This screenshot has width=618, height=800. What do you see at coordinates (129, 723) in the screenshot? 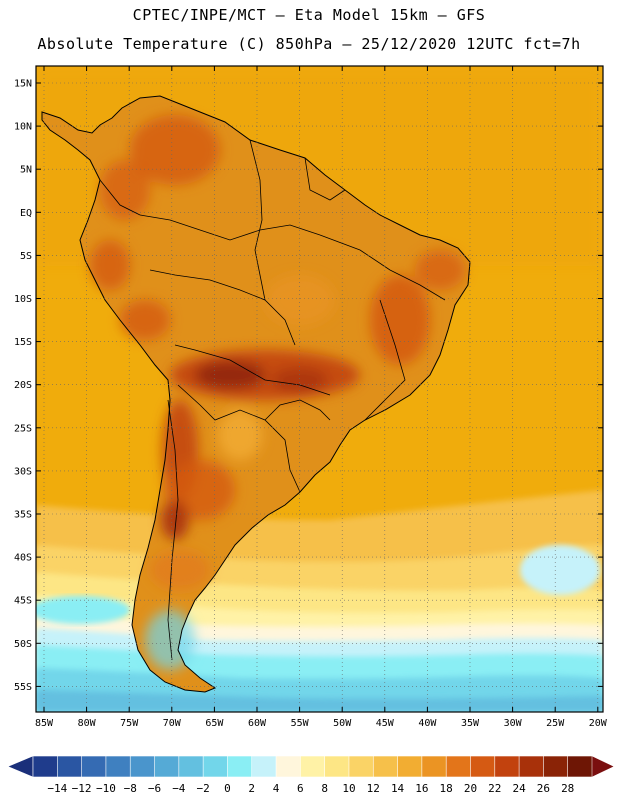
I see `lon-tick-label: 75W` at bounding box center [129, 723].